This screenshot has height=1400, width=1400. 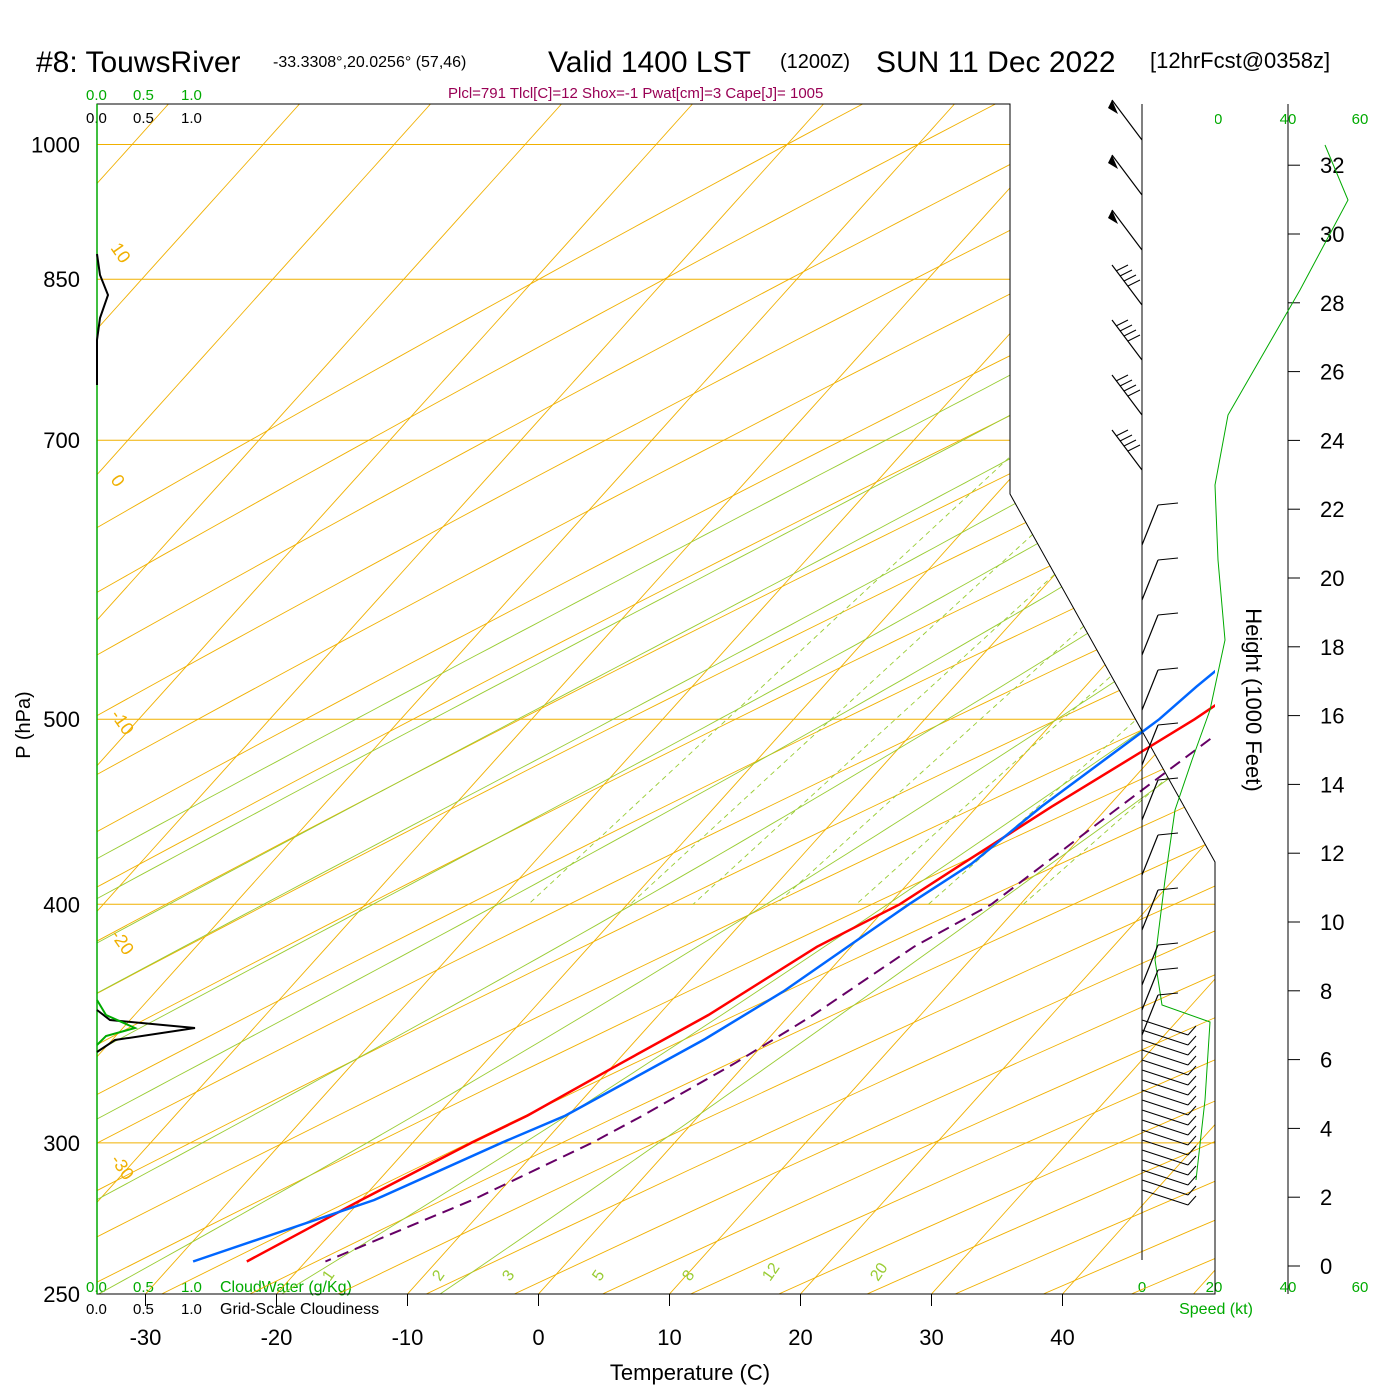 I want to click on x-axis-label: Temperature (C), so click(x=690, y=1372).